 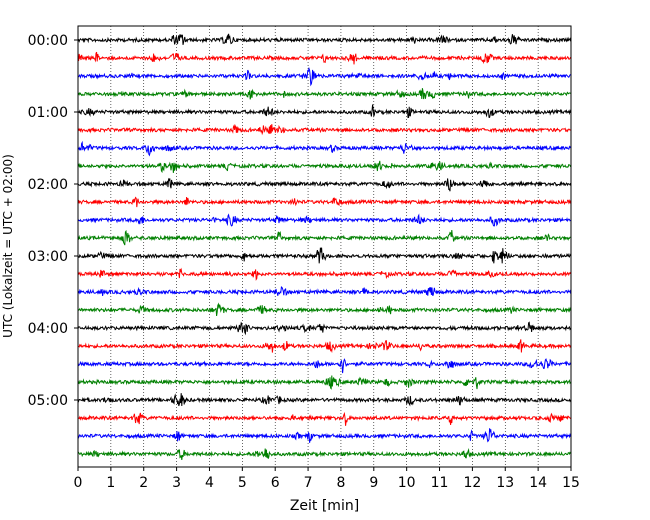 What do you see at coordinates (176, 483) in the screenshot?
I see `x-tick-label: 3` at bounding box center [176, 483].